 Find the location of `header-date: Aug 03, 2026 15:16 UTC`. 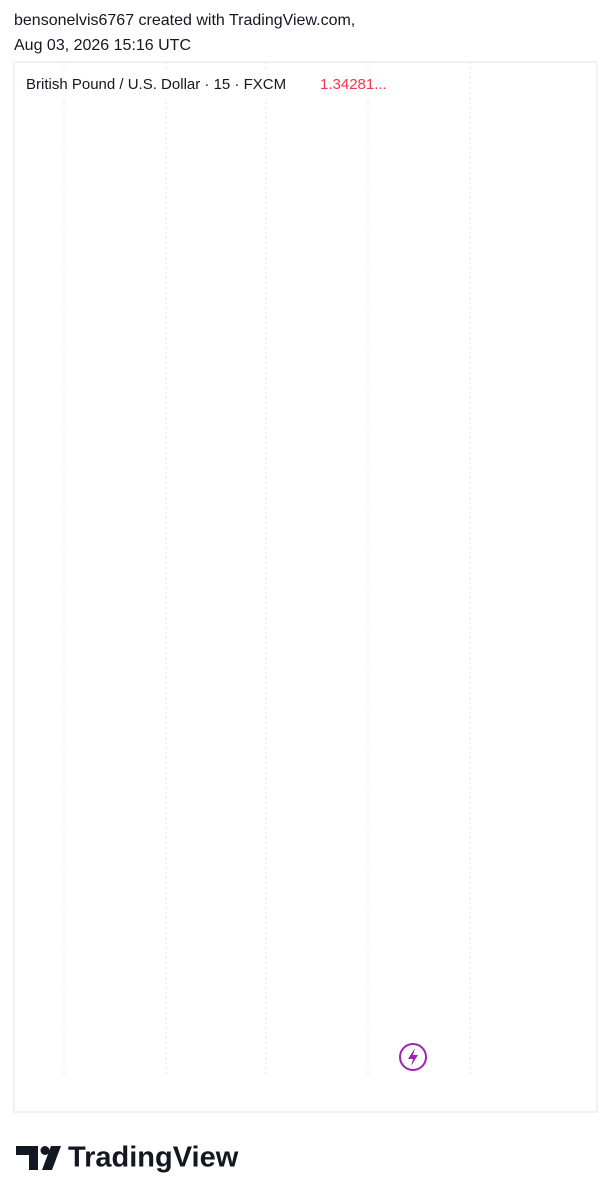

header-date: Aug 03, 2026 15:16 UTC is located at coordinates (102, 45).